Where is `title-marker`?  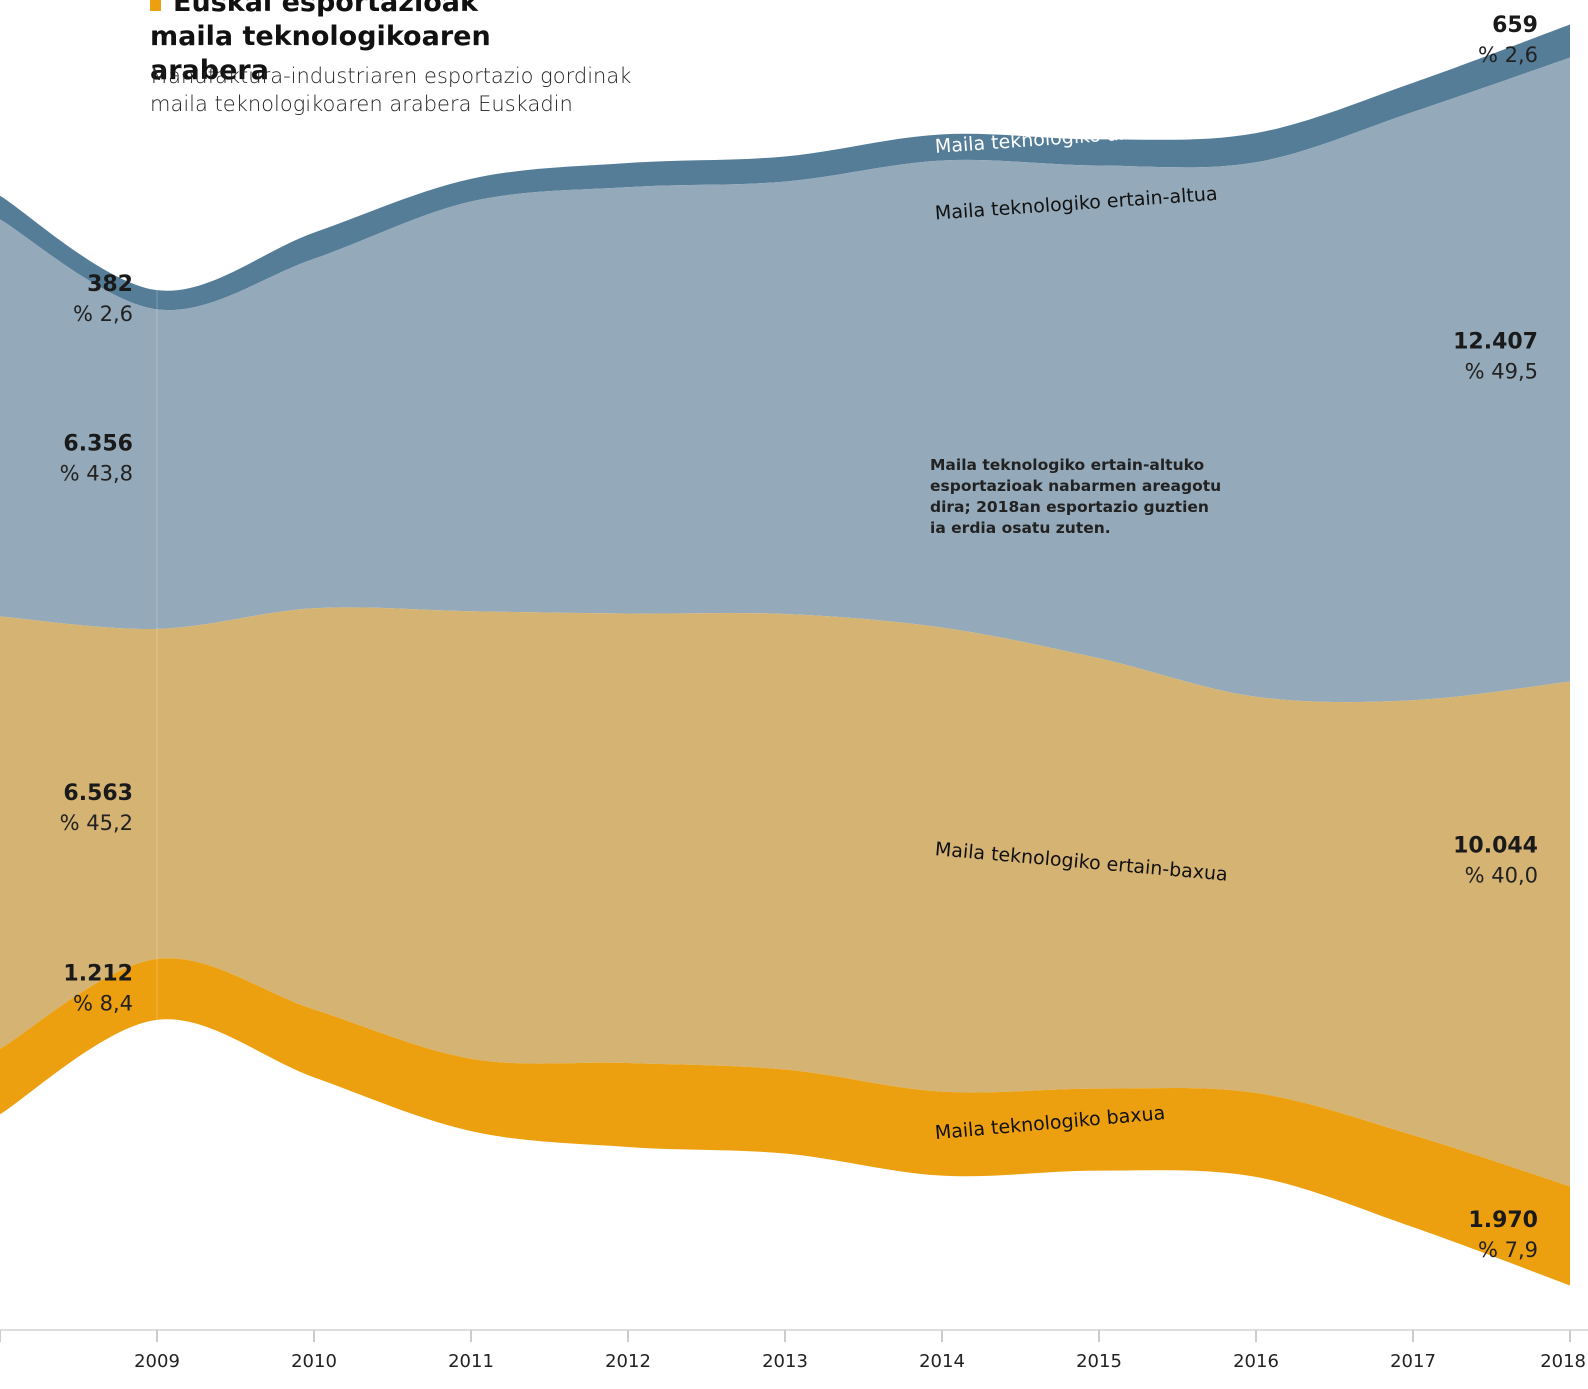 title-marker is located at coordinates (155, 5).